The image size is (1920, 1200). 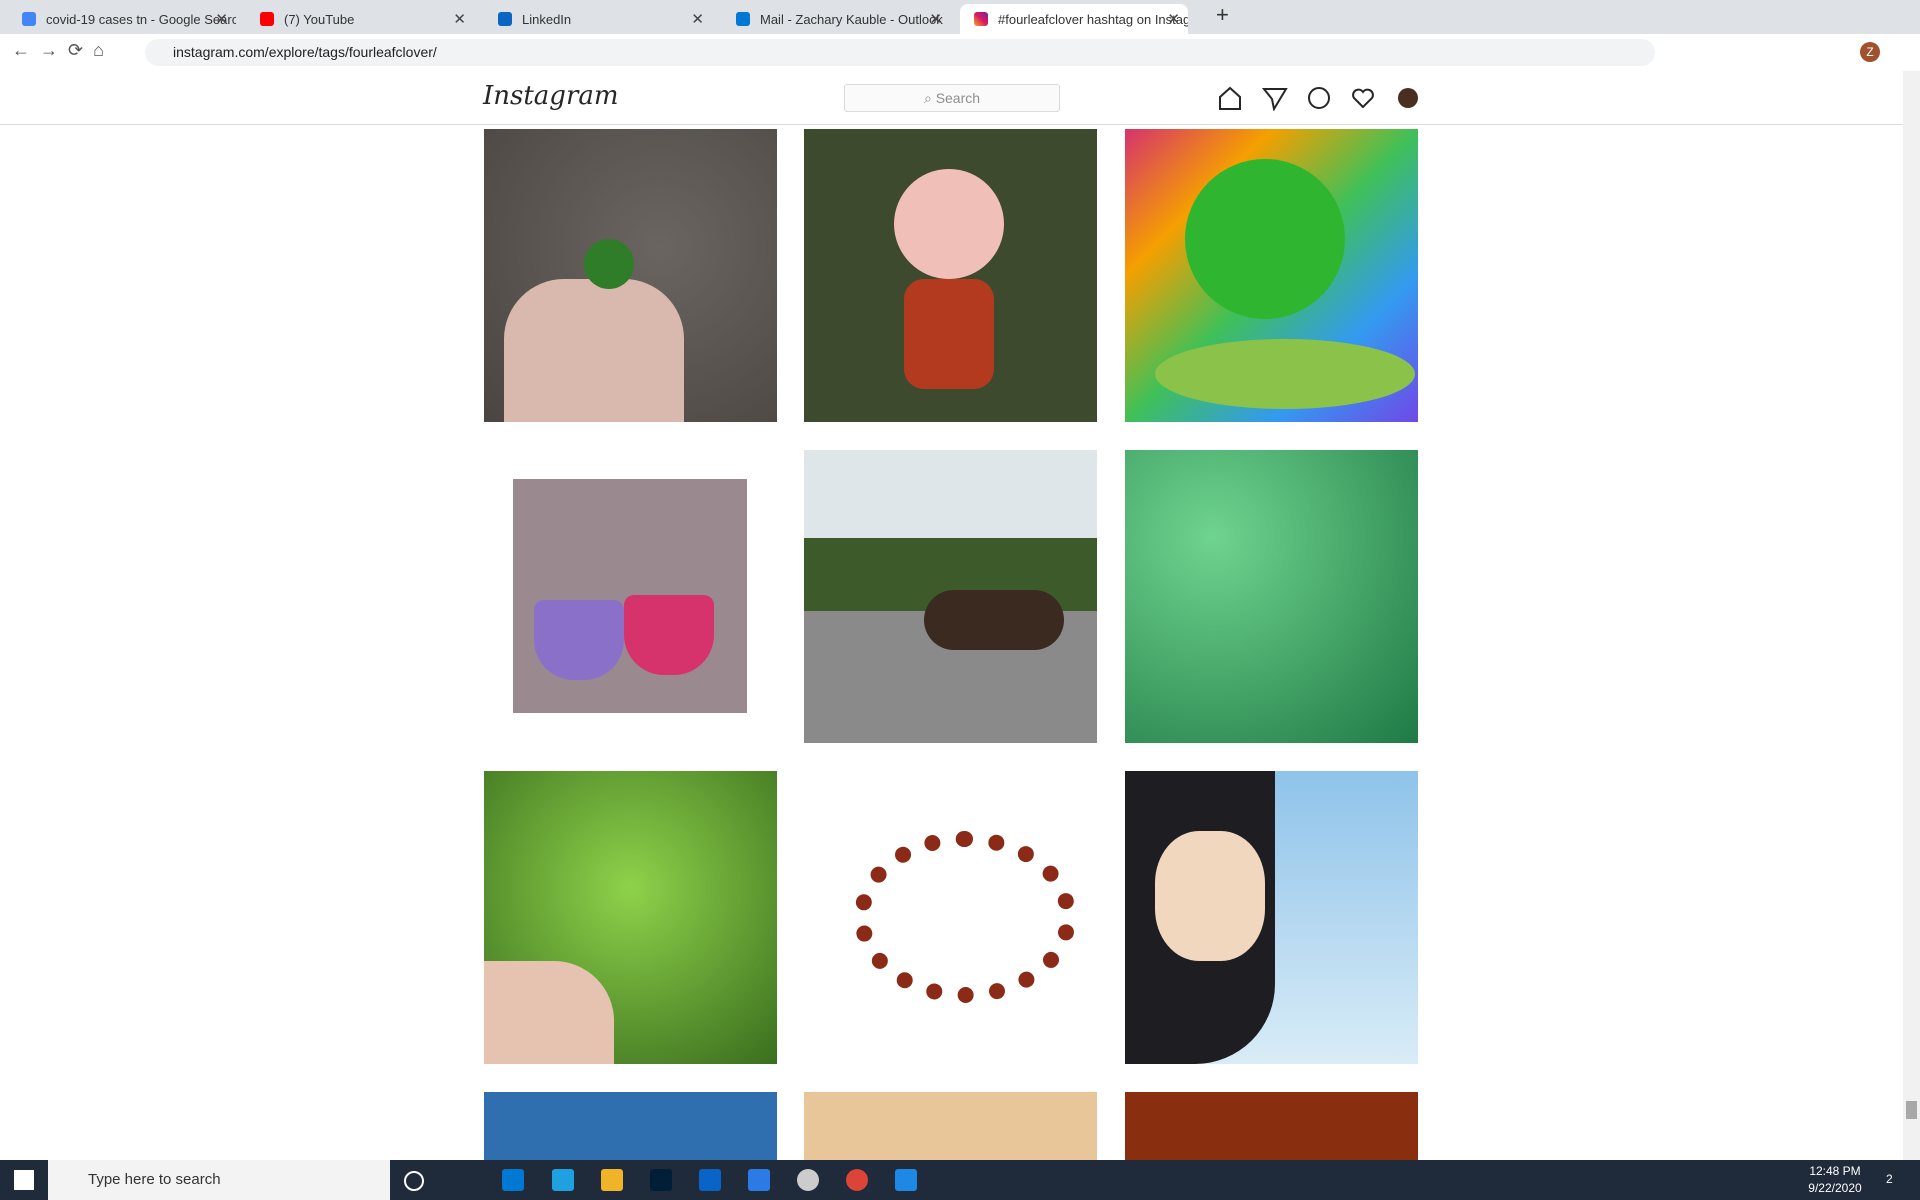 I want to click on tab: covid-19 cases tn - Google Searc ✕, so click(x=122, y=19).